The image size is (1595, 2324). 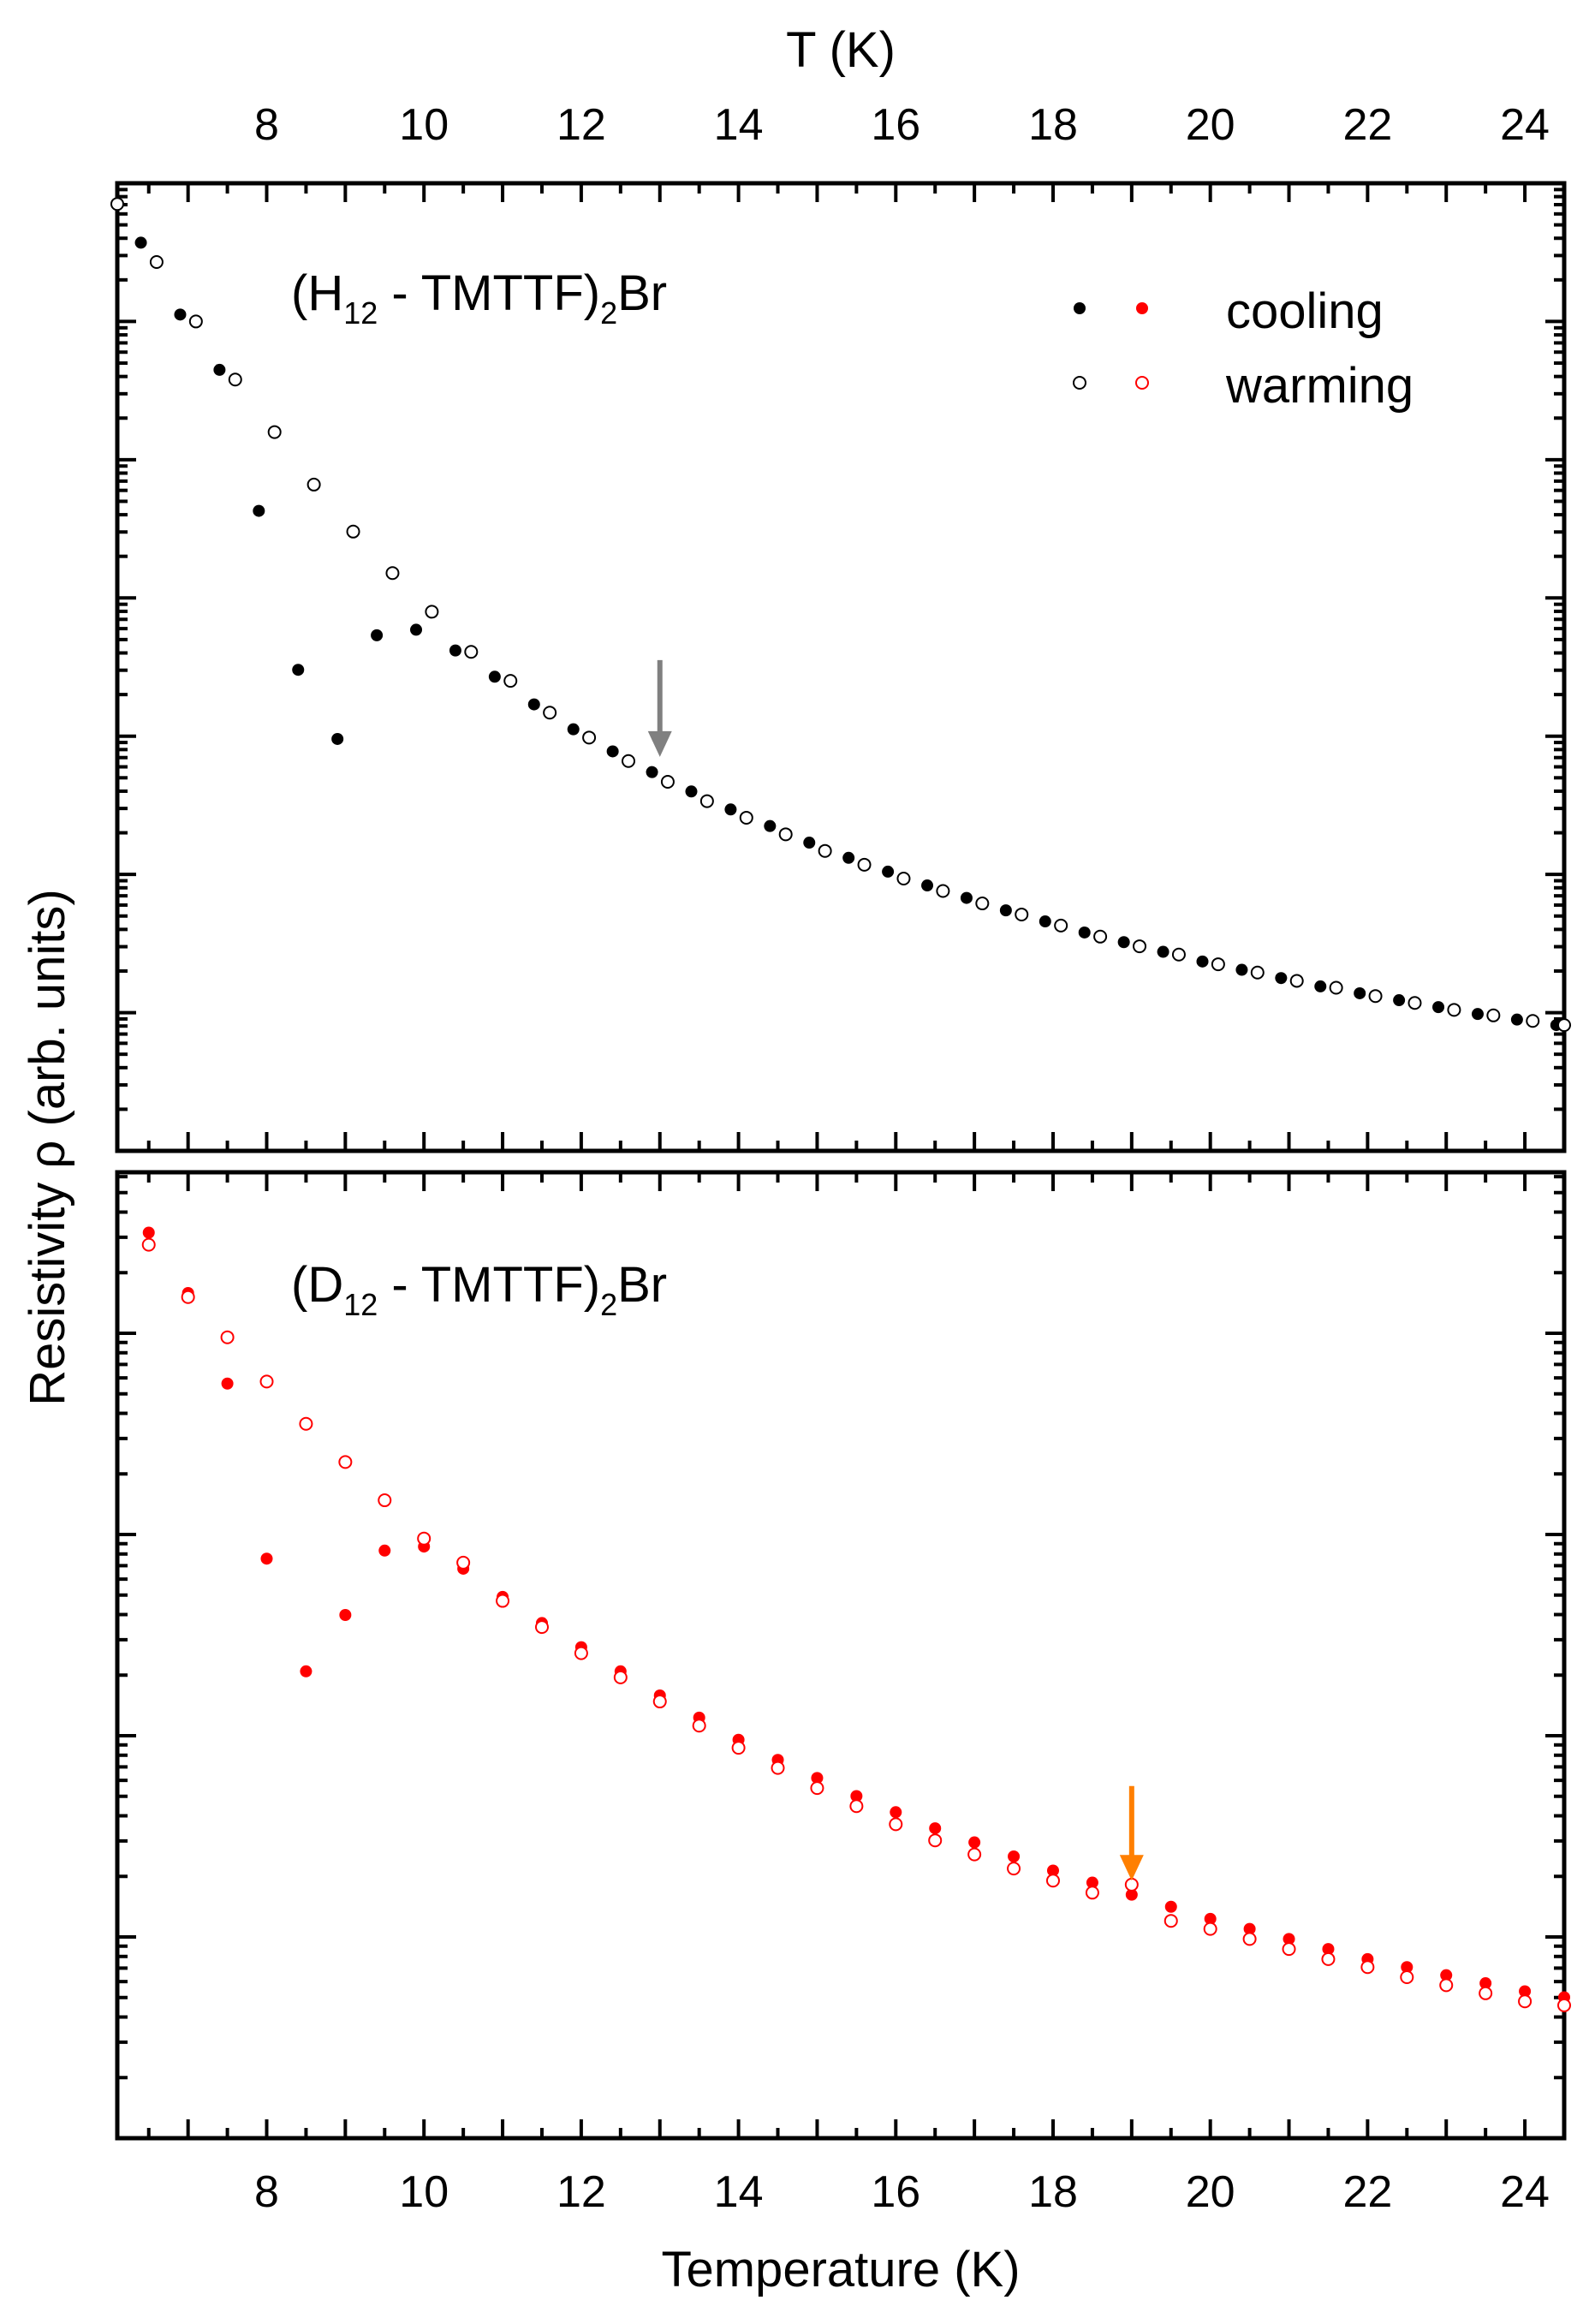 I want to click on legend-warming-label: warming, so click(x=1319, y=386).